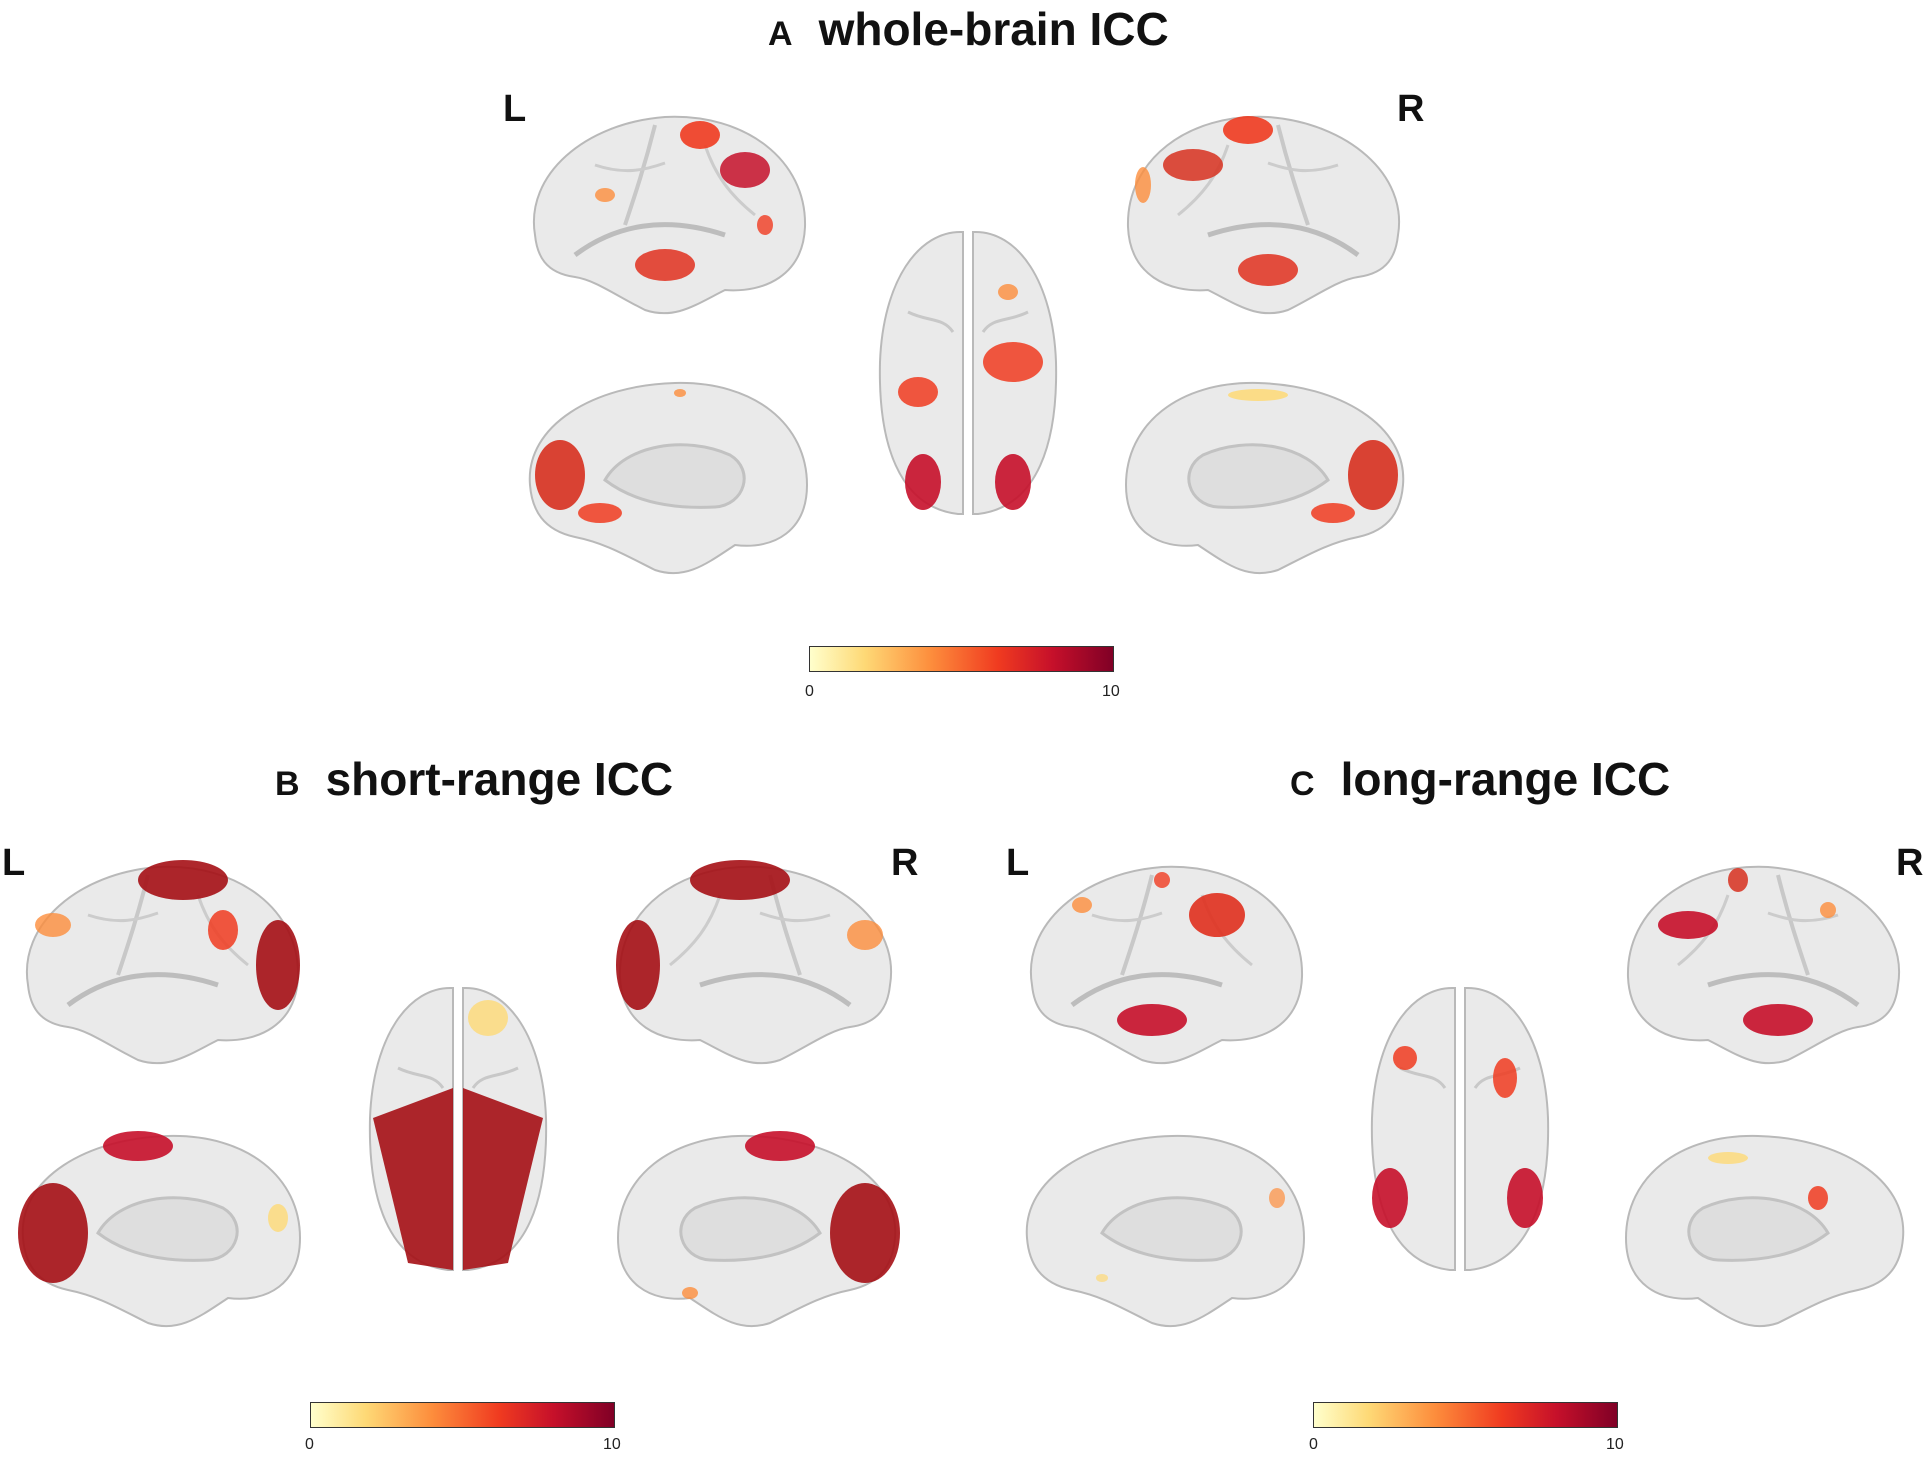 This screenshot has width=1930, height=1457. What do you see at coordinates (809, 691) in the screenshot?
I see `panel-a-colorbar-min: 0` at bounding box center [809, 691].